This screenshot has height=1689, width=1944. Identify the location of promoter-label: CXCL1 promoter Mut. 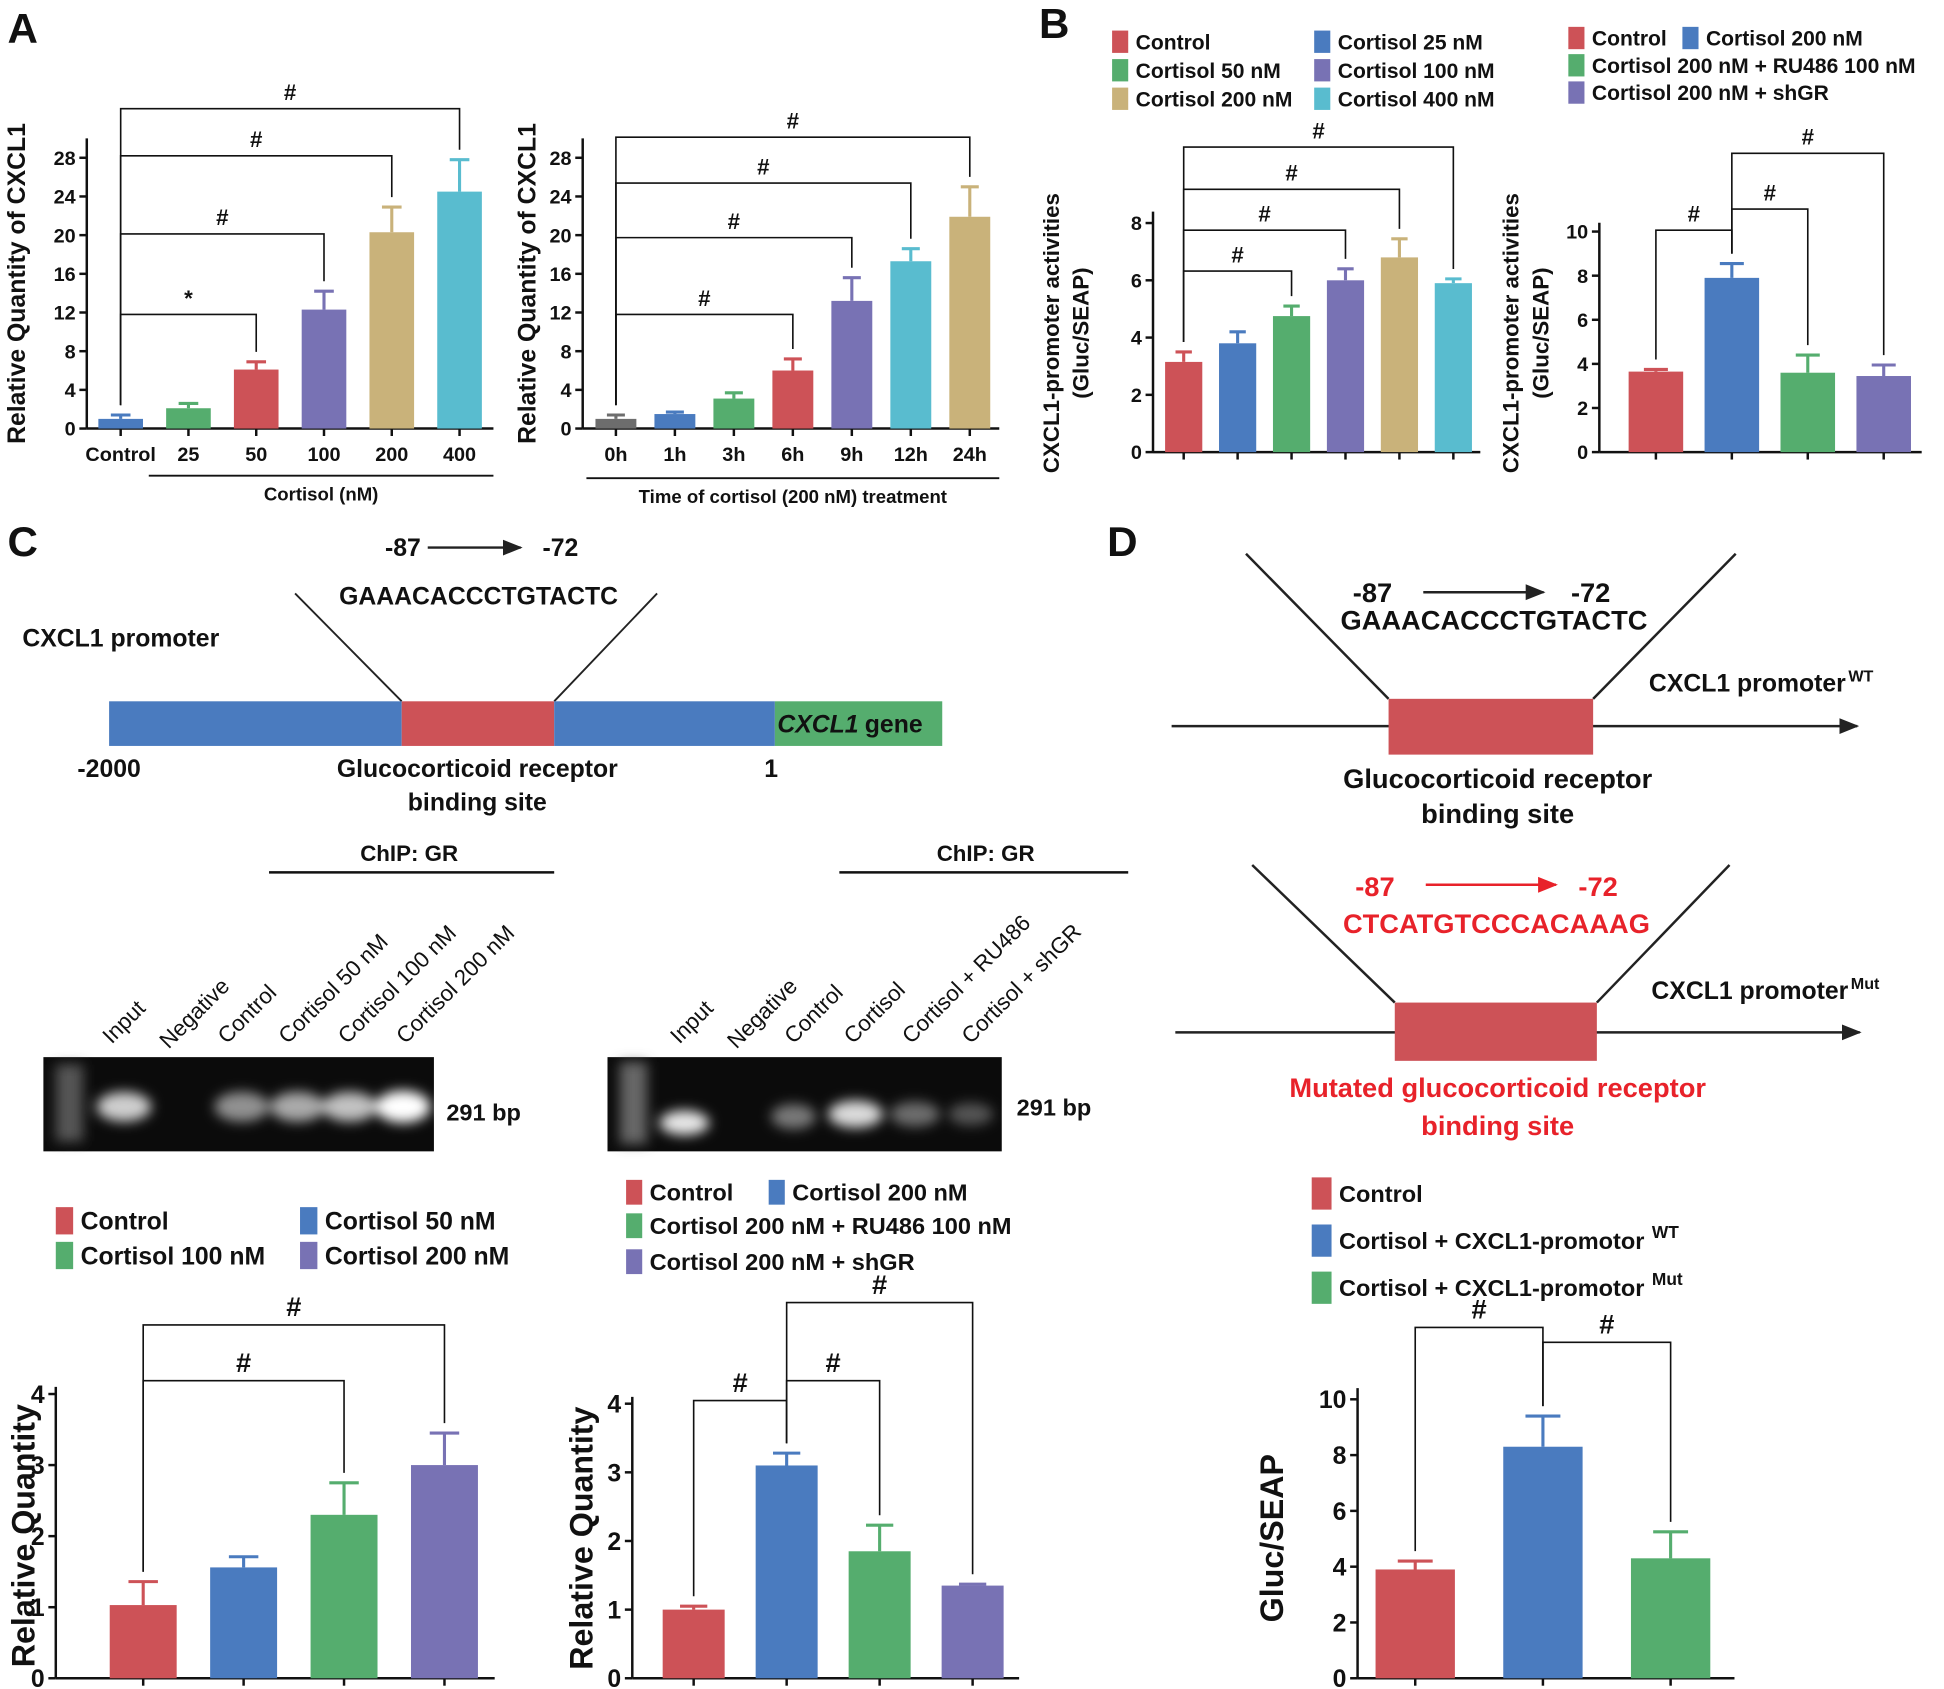
(1765, 990).